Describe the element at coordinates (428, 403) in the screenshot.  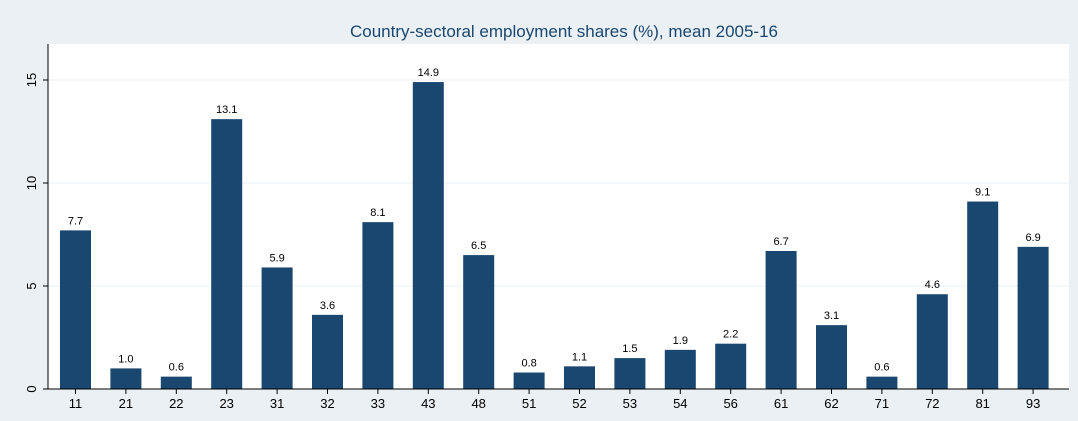
I see `x-tick-label: 43` at that location.